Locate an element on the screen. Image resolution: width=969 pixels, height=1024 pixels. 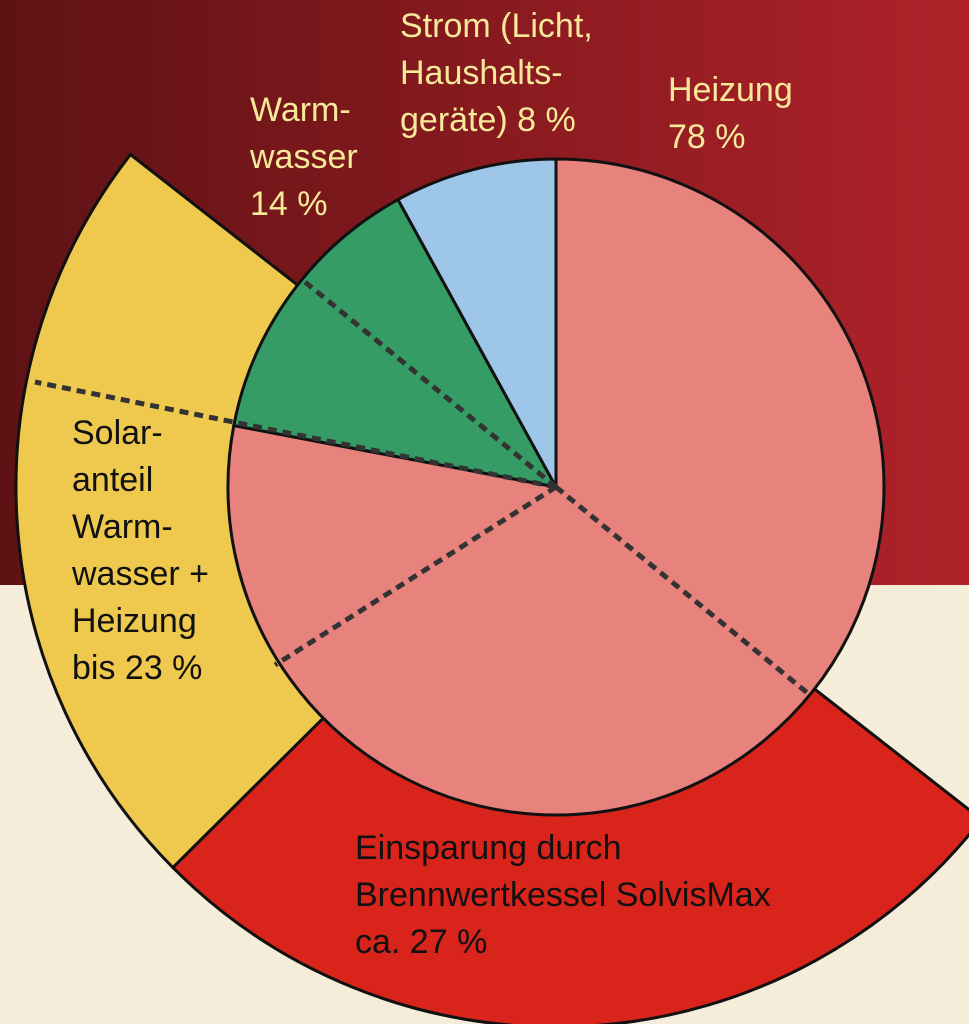
slice-label: anteil is located at coordinates (112, 480).